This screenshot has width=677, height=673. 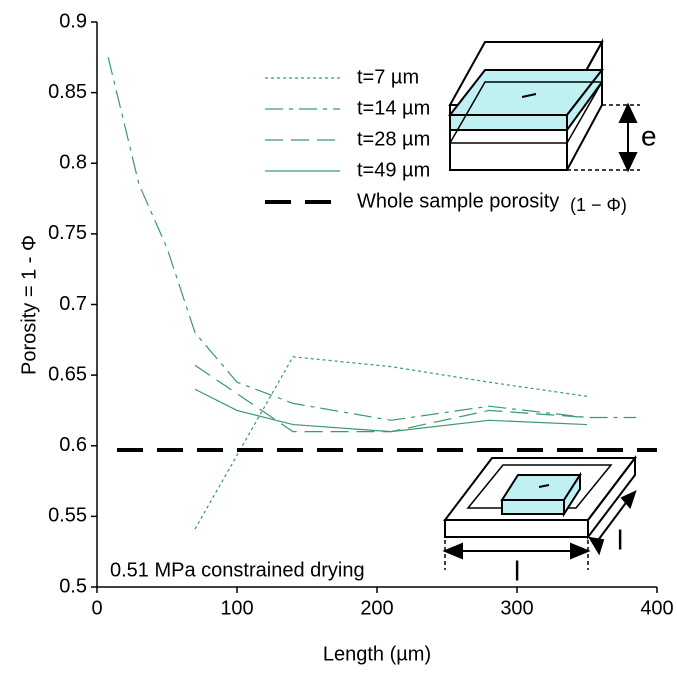 What do you see at coordinates (391, 410) in the screenshot?
I see `series-line` at bounding box center [391, 410].